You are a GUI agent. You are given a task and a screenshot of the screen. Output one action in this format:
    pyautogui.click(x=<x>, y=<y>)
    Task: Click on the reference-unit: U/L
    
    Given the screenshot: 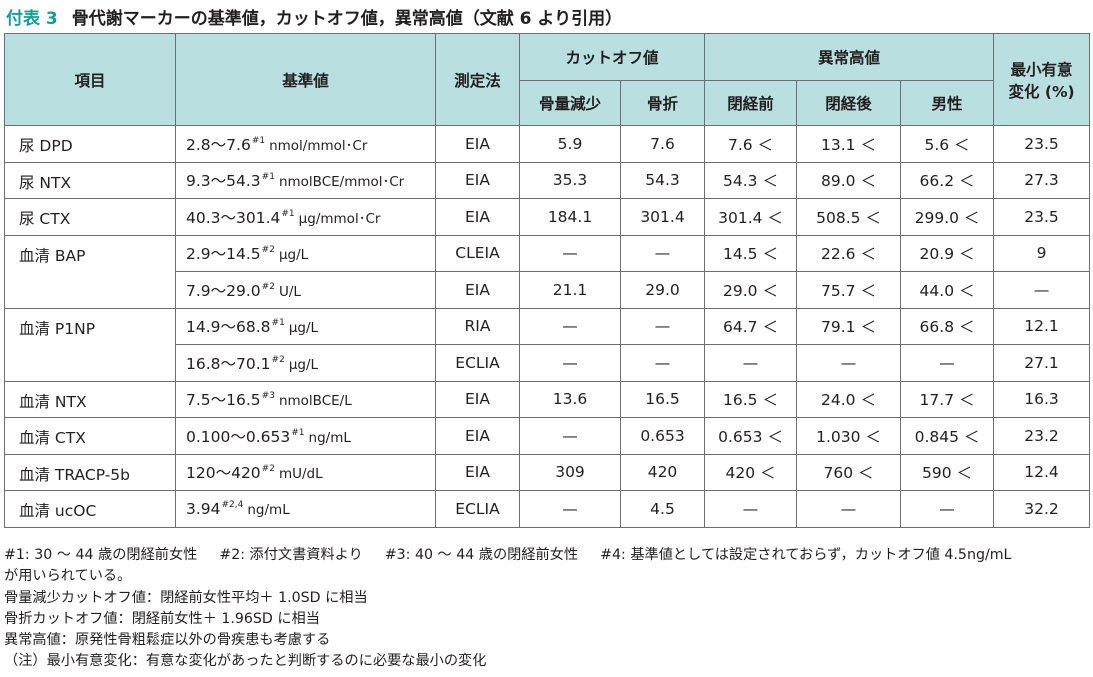 What is the action you would take?
    pyautogui.click(x=289, y=291)
    